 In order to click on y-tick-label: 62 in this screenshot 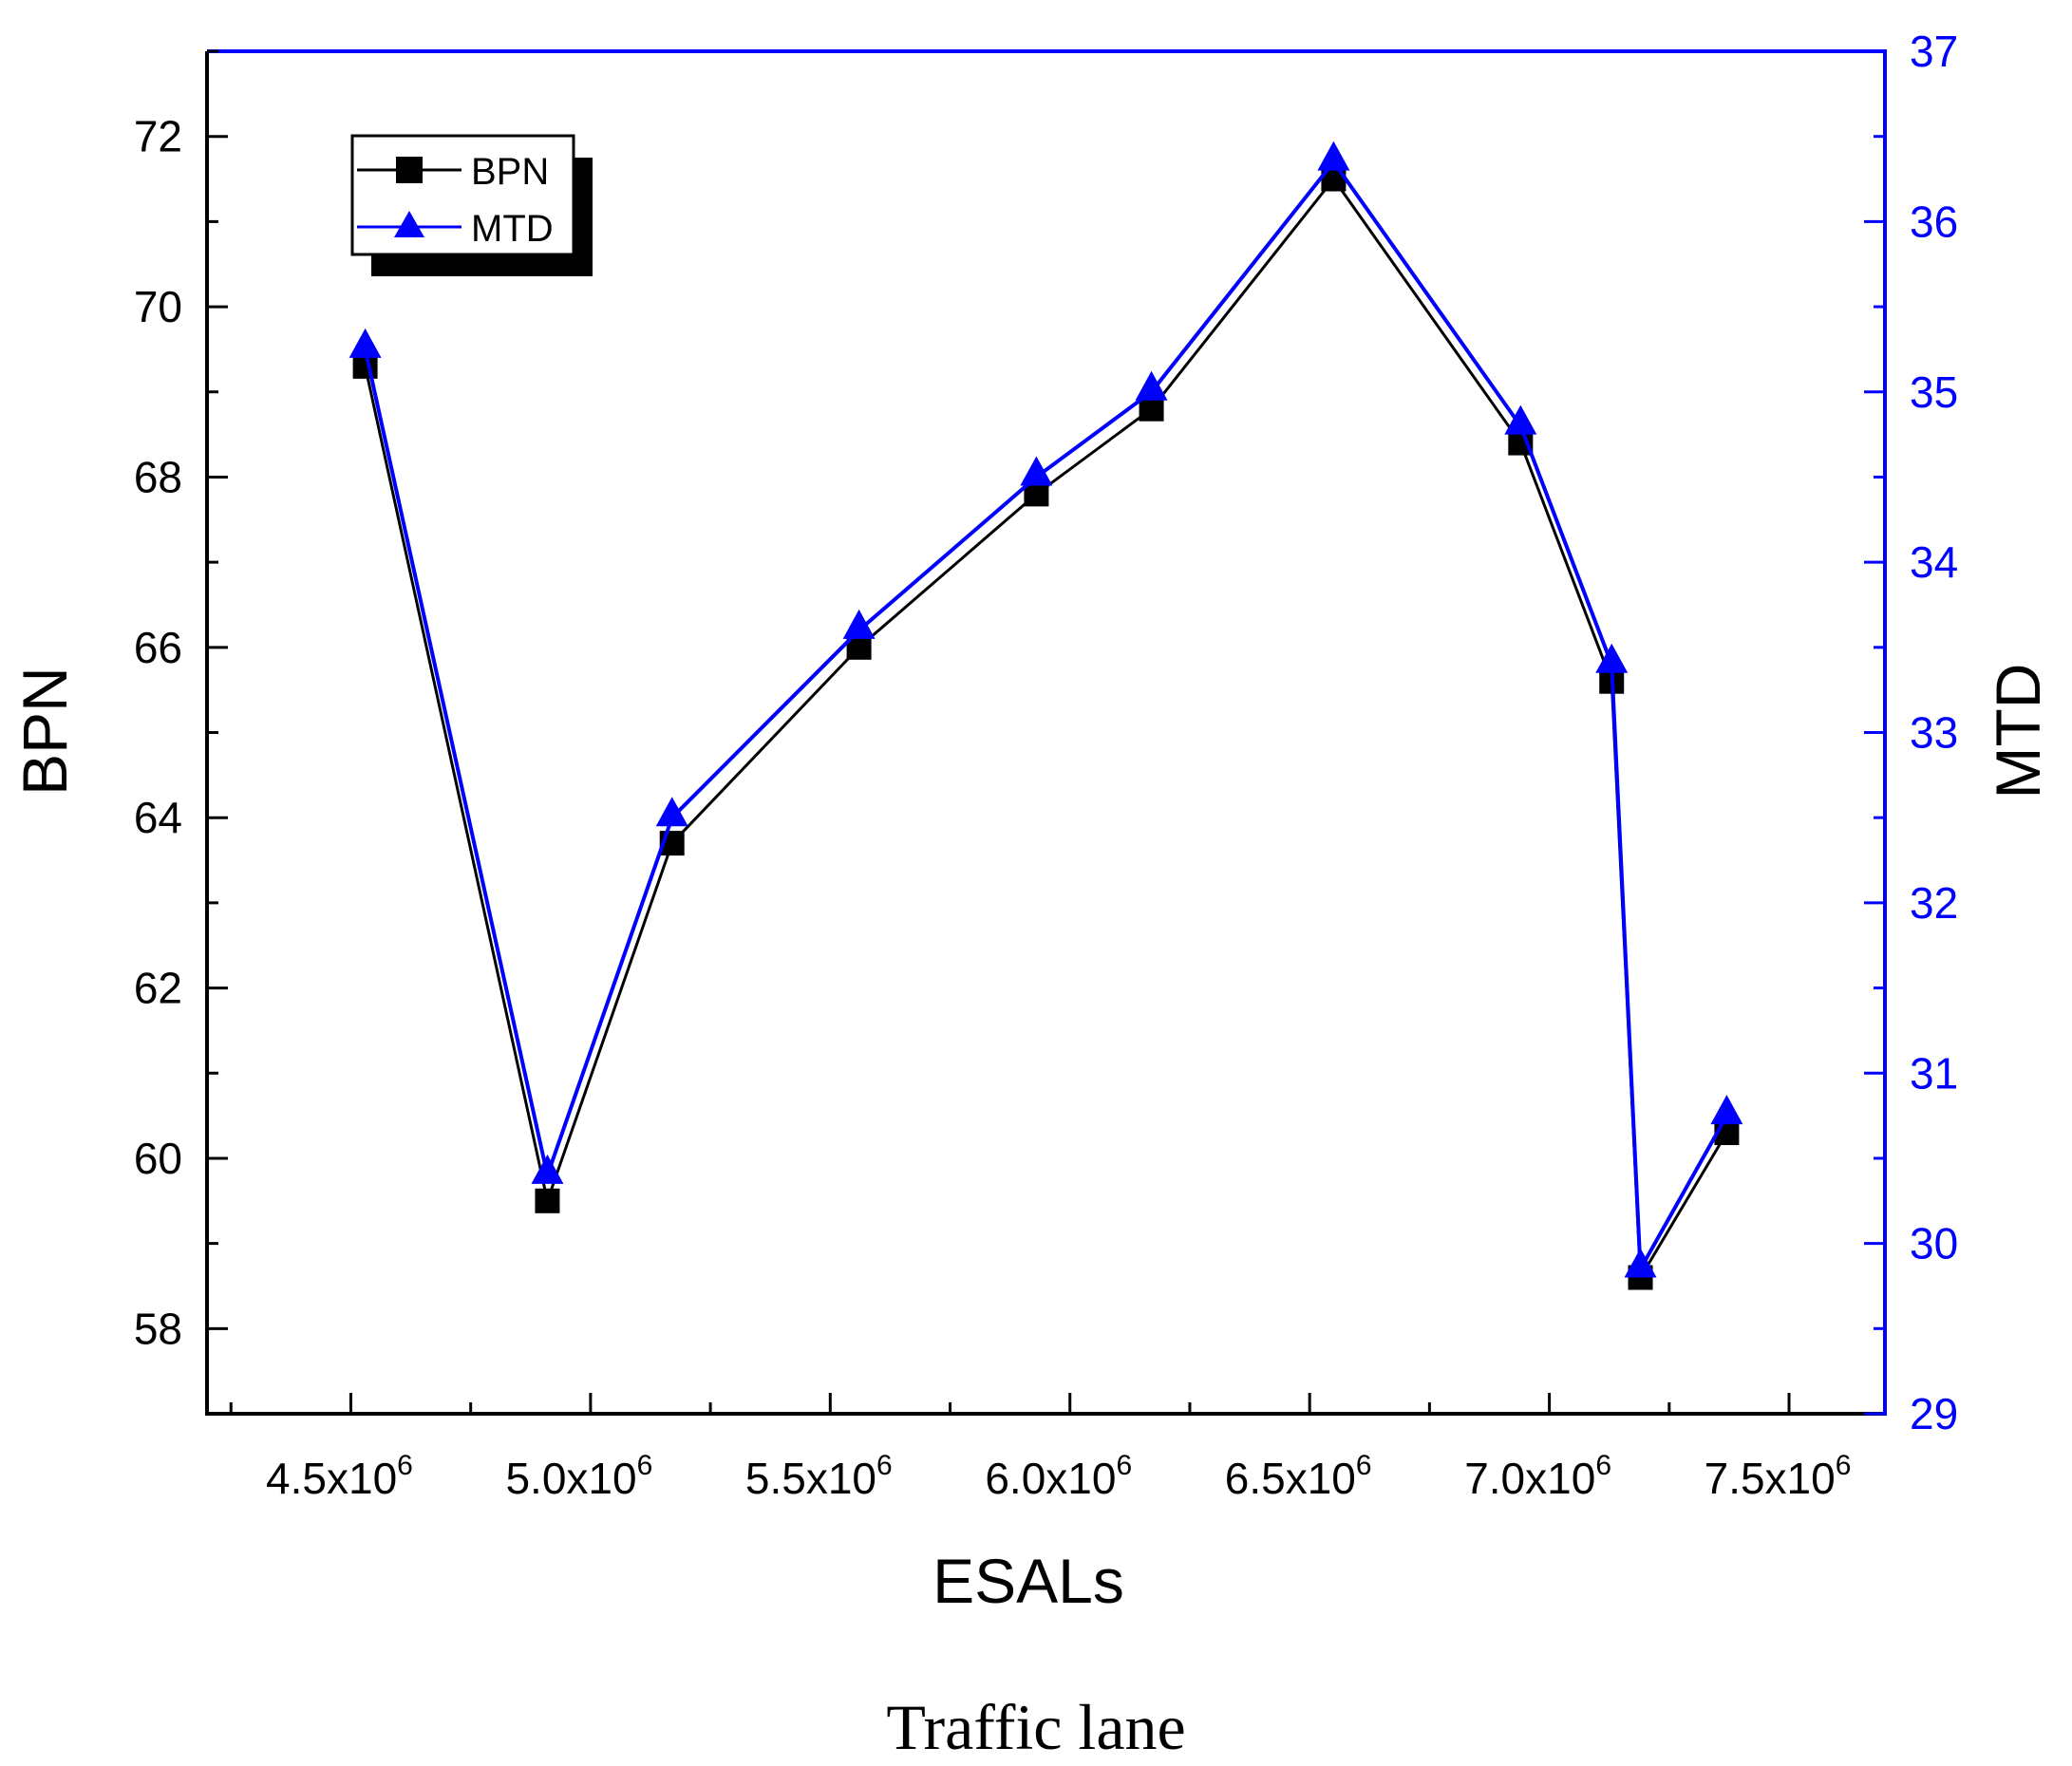, I will do `click(158, 988)`.